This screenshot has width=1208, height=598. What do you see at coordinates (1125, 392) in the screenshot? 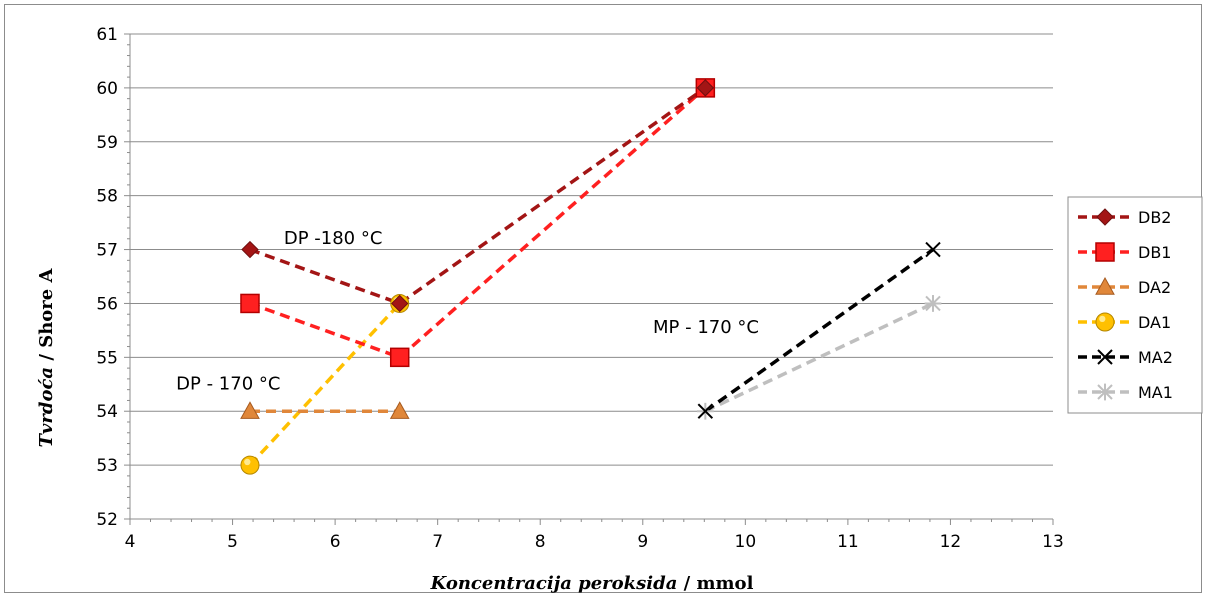
I see `legend-item-ma1: MA1` at bounding box center [1125, 392].